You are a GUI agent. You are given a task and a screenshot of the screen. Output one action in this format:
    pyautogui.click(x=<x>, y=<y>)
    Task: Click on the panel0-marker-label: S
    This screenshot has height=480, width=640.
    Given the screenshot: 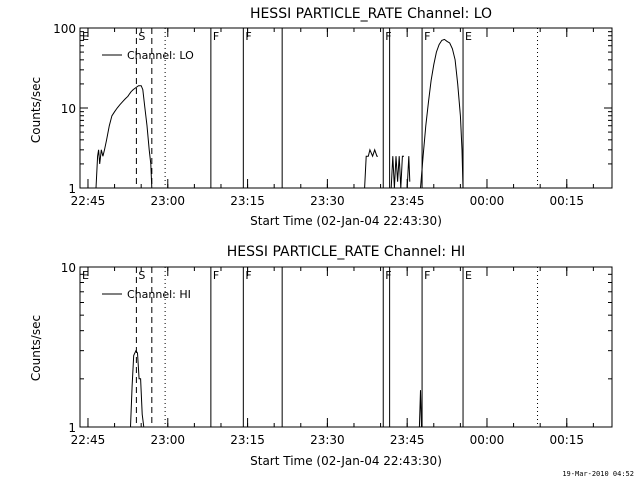 What is the action you would take?
    pyautogui.click(x=141, y=36)
    